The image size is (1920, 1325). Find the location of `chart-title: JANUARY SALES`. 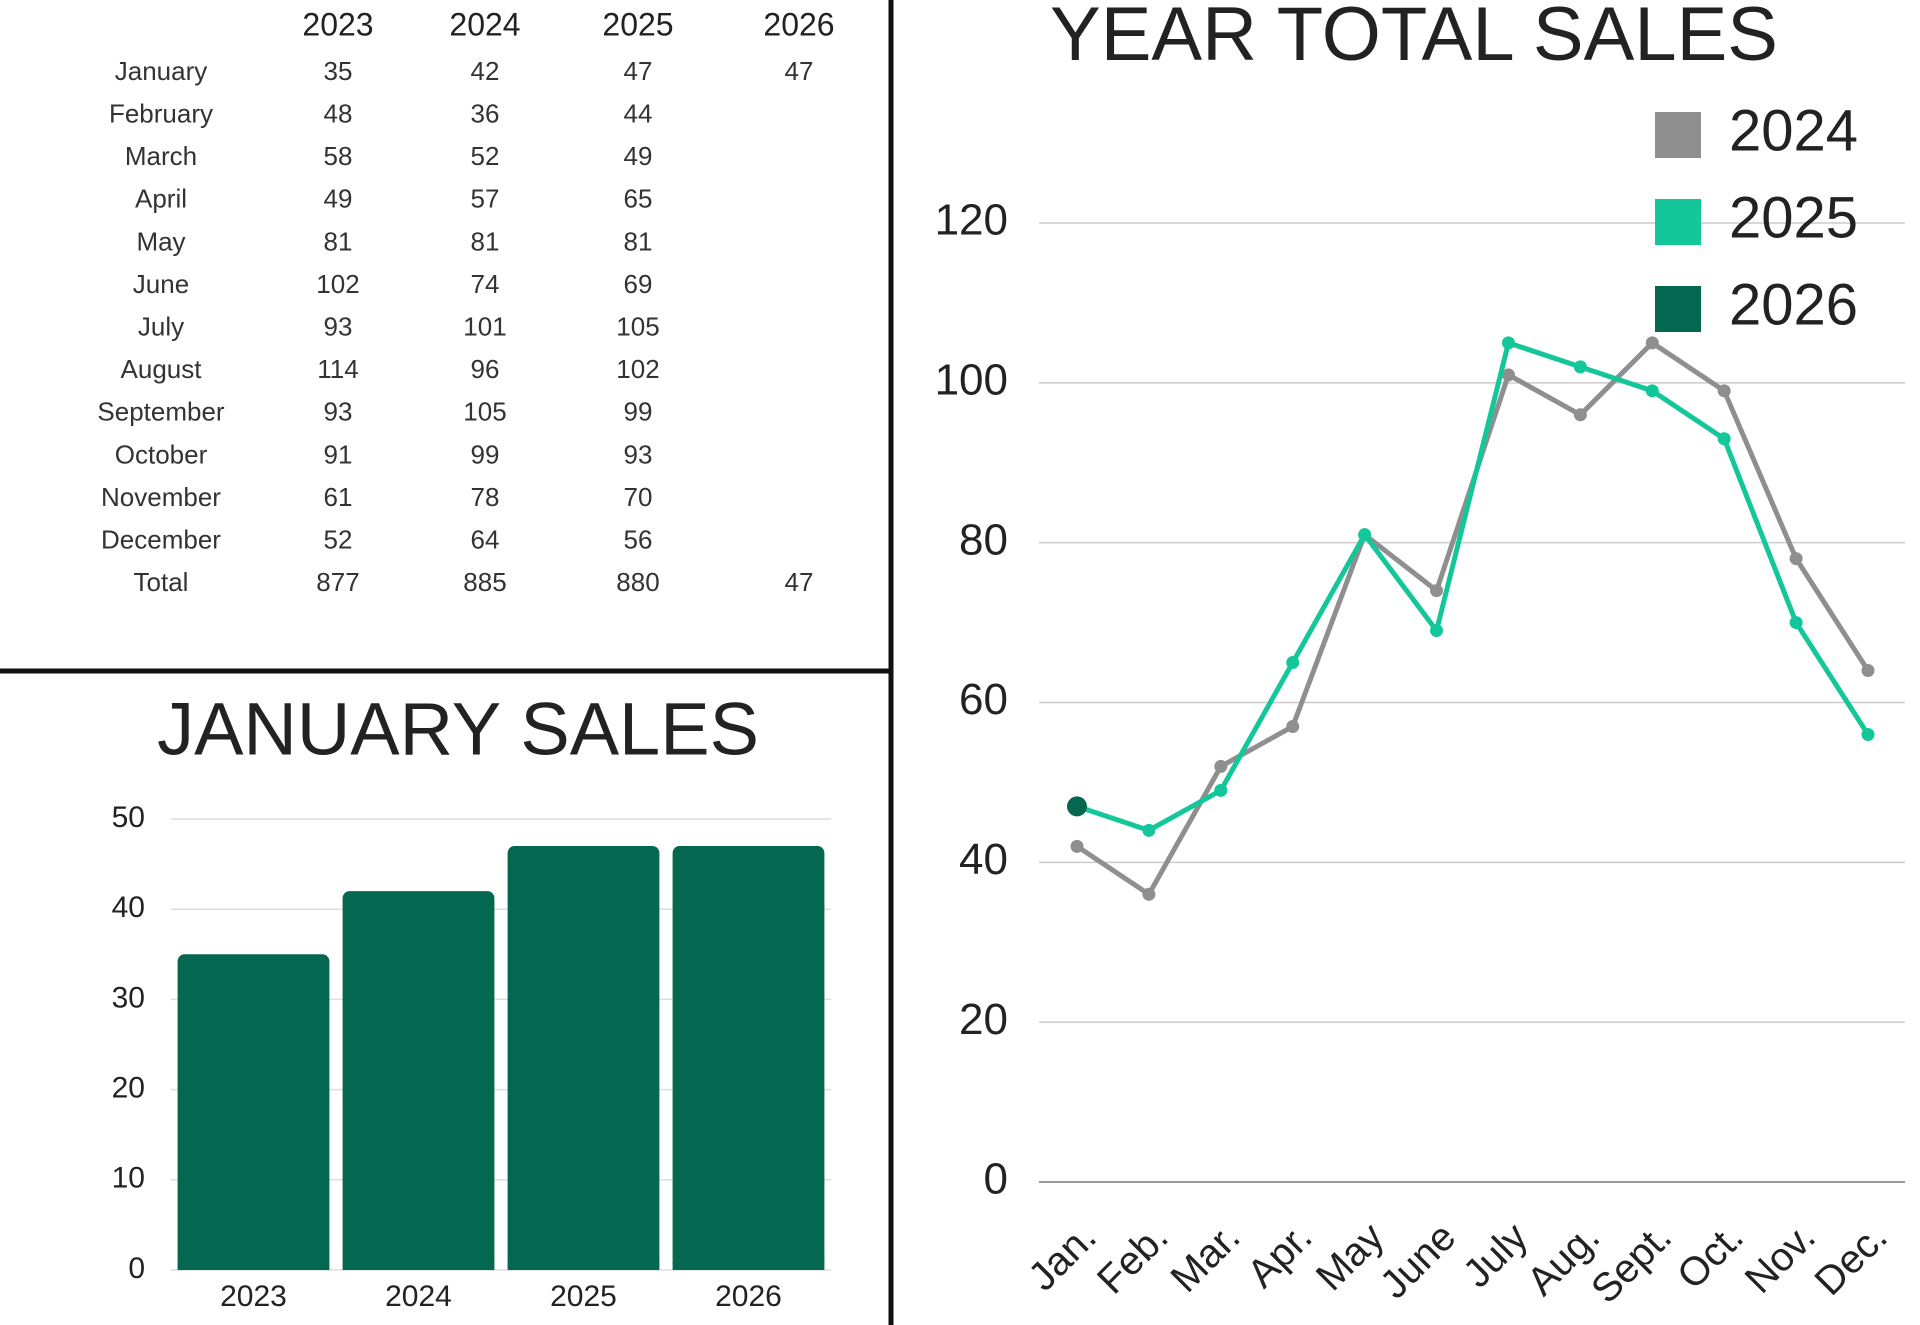

chart-title: JANUARY SALES is located at coordinates (458, 729).